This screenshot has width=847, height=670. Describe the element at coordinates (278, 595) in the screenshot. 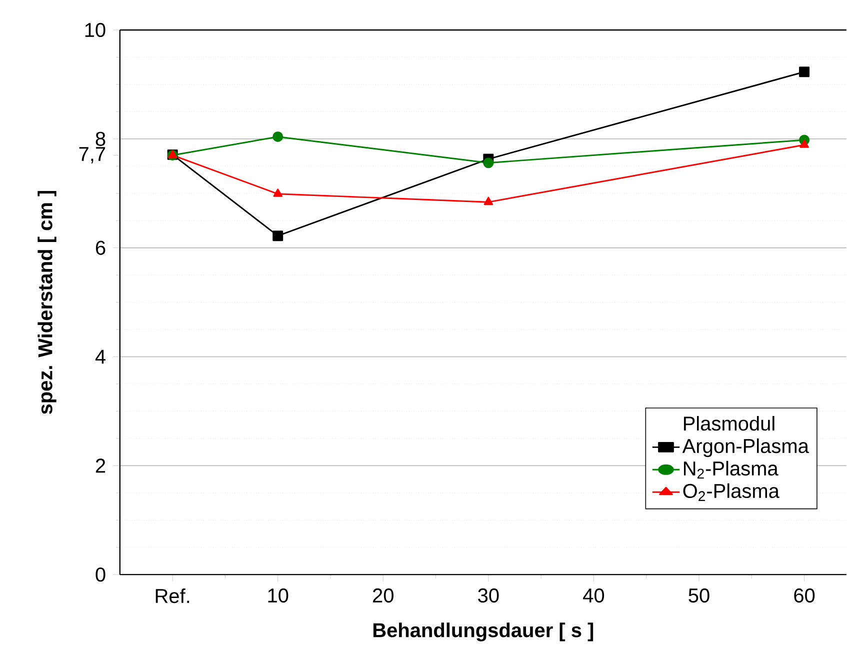

I see `x-tick-label: 10` at that location.